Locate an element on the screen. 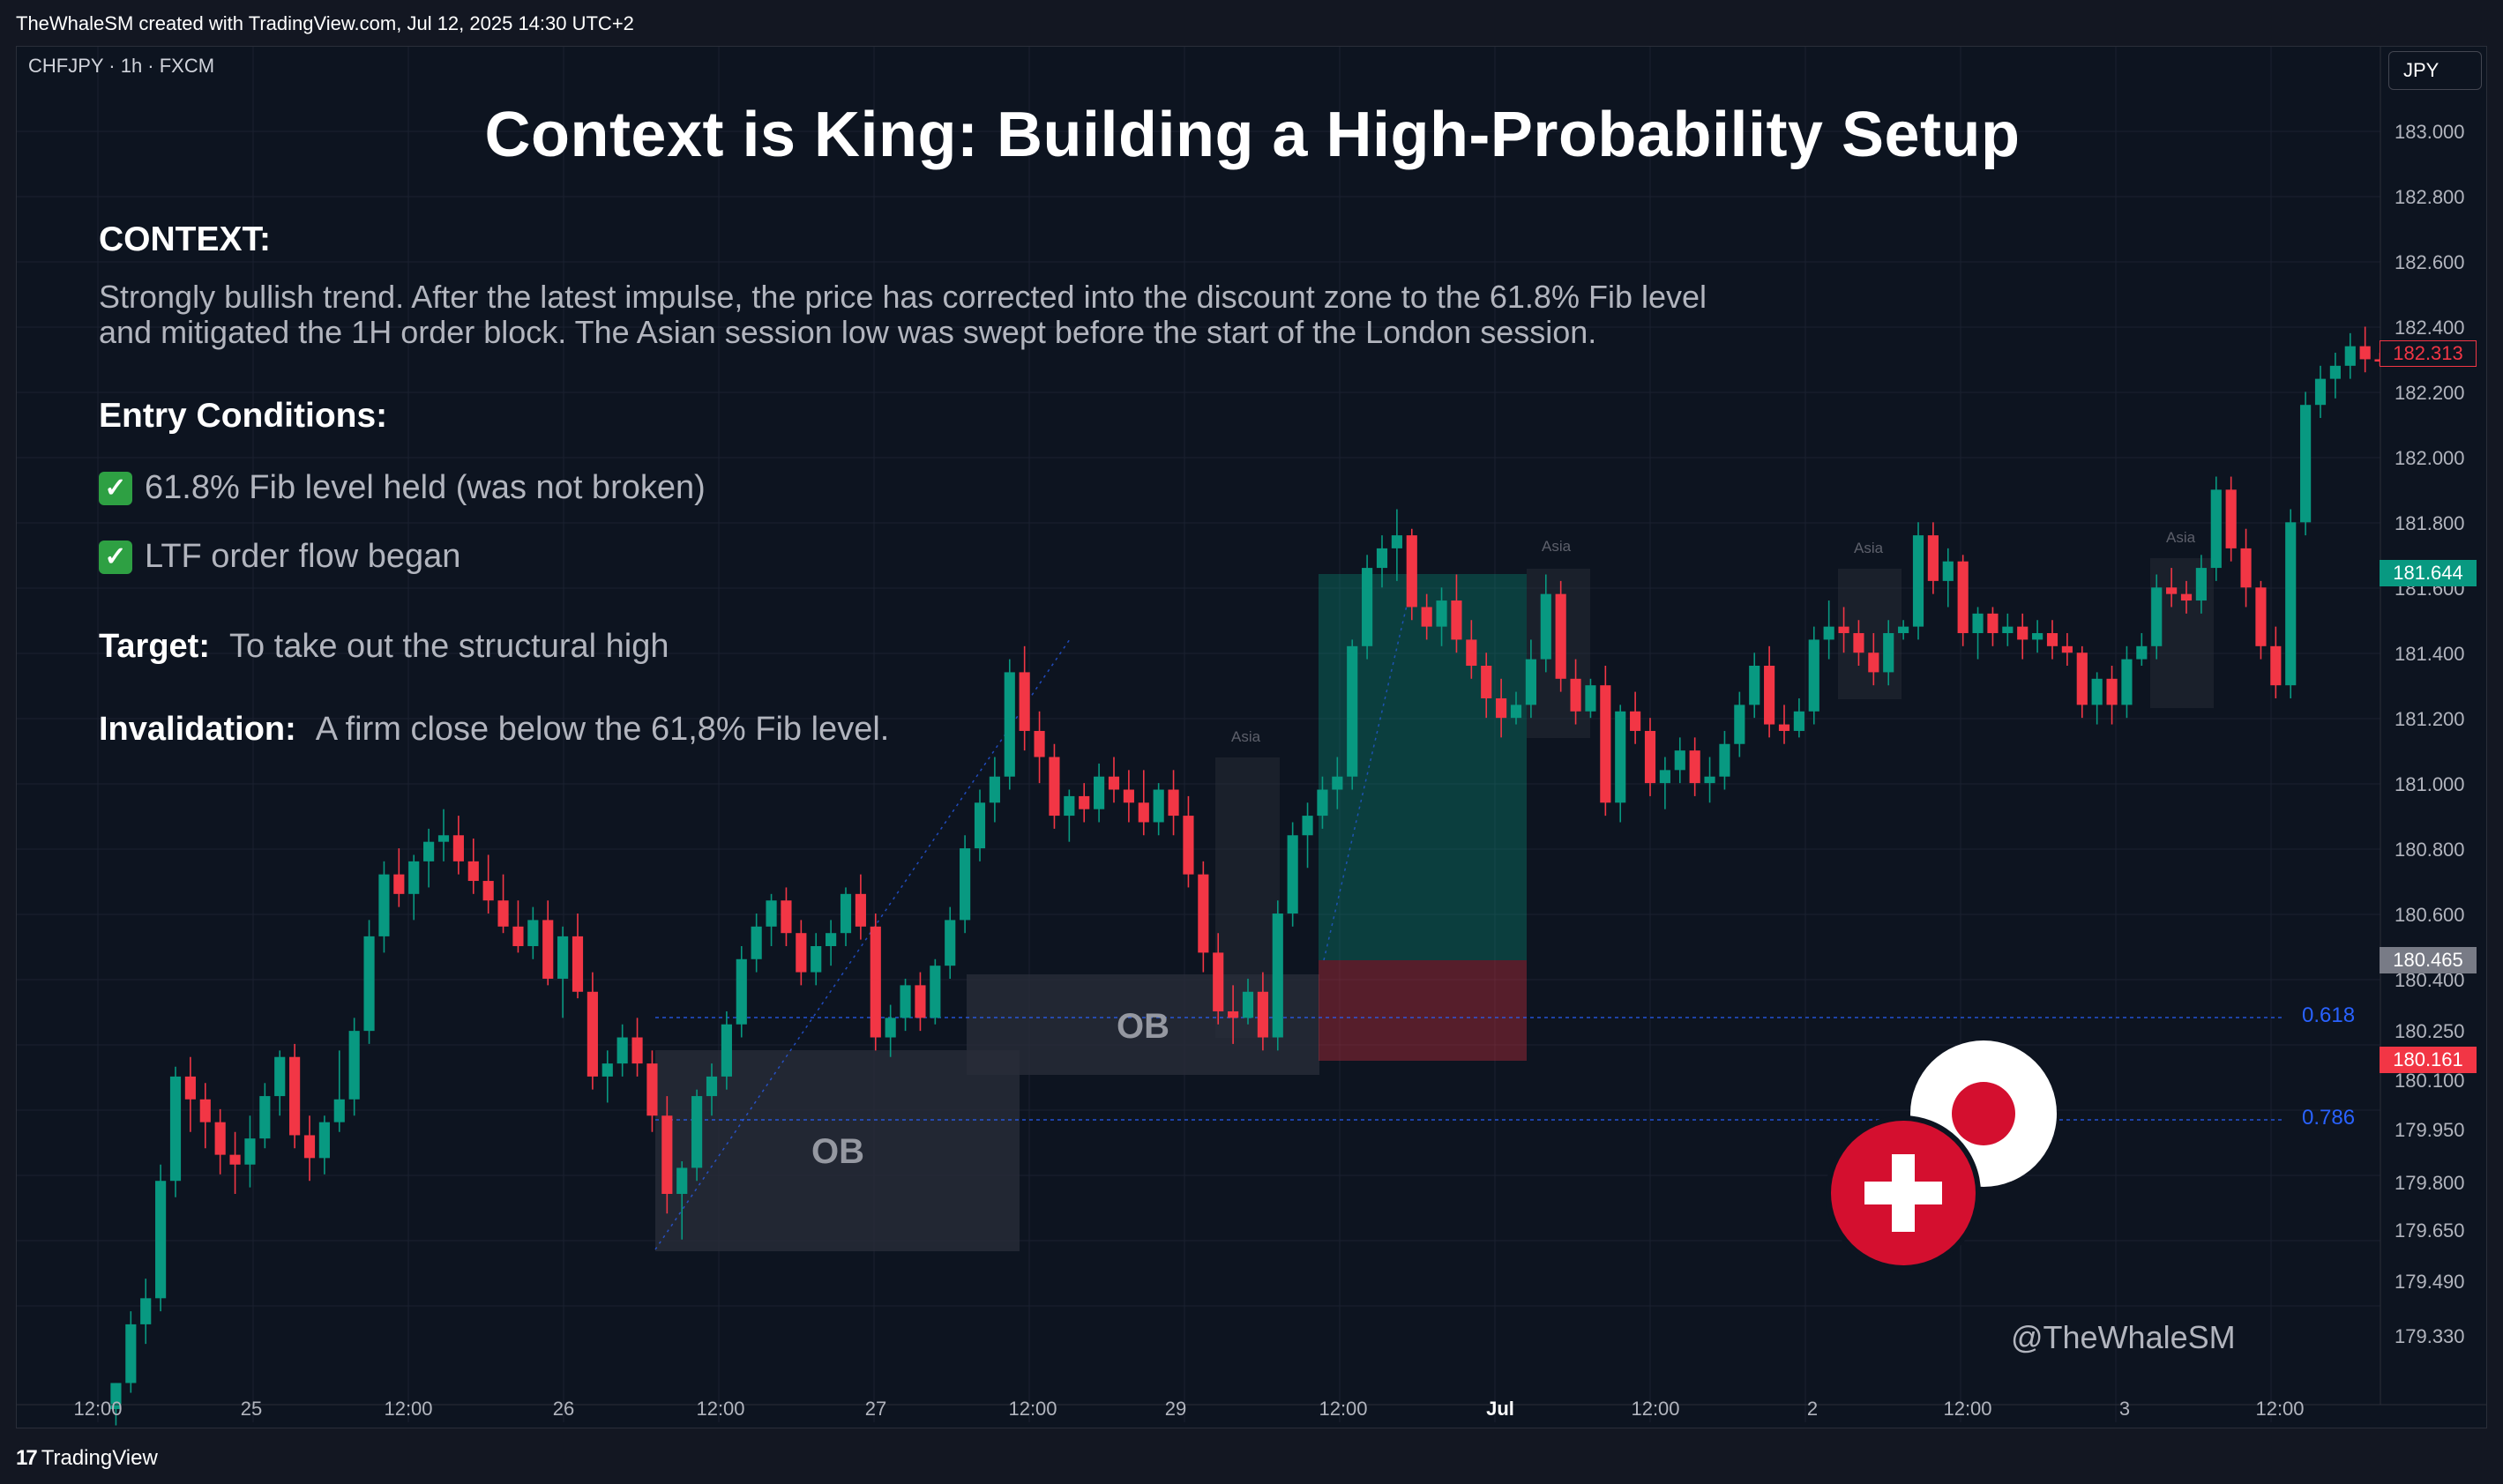 This screenshot has width=2503, height=1484. symbol-label: CHFJPY · 1h · FXCM is located at coordinates (122, 66).